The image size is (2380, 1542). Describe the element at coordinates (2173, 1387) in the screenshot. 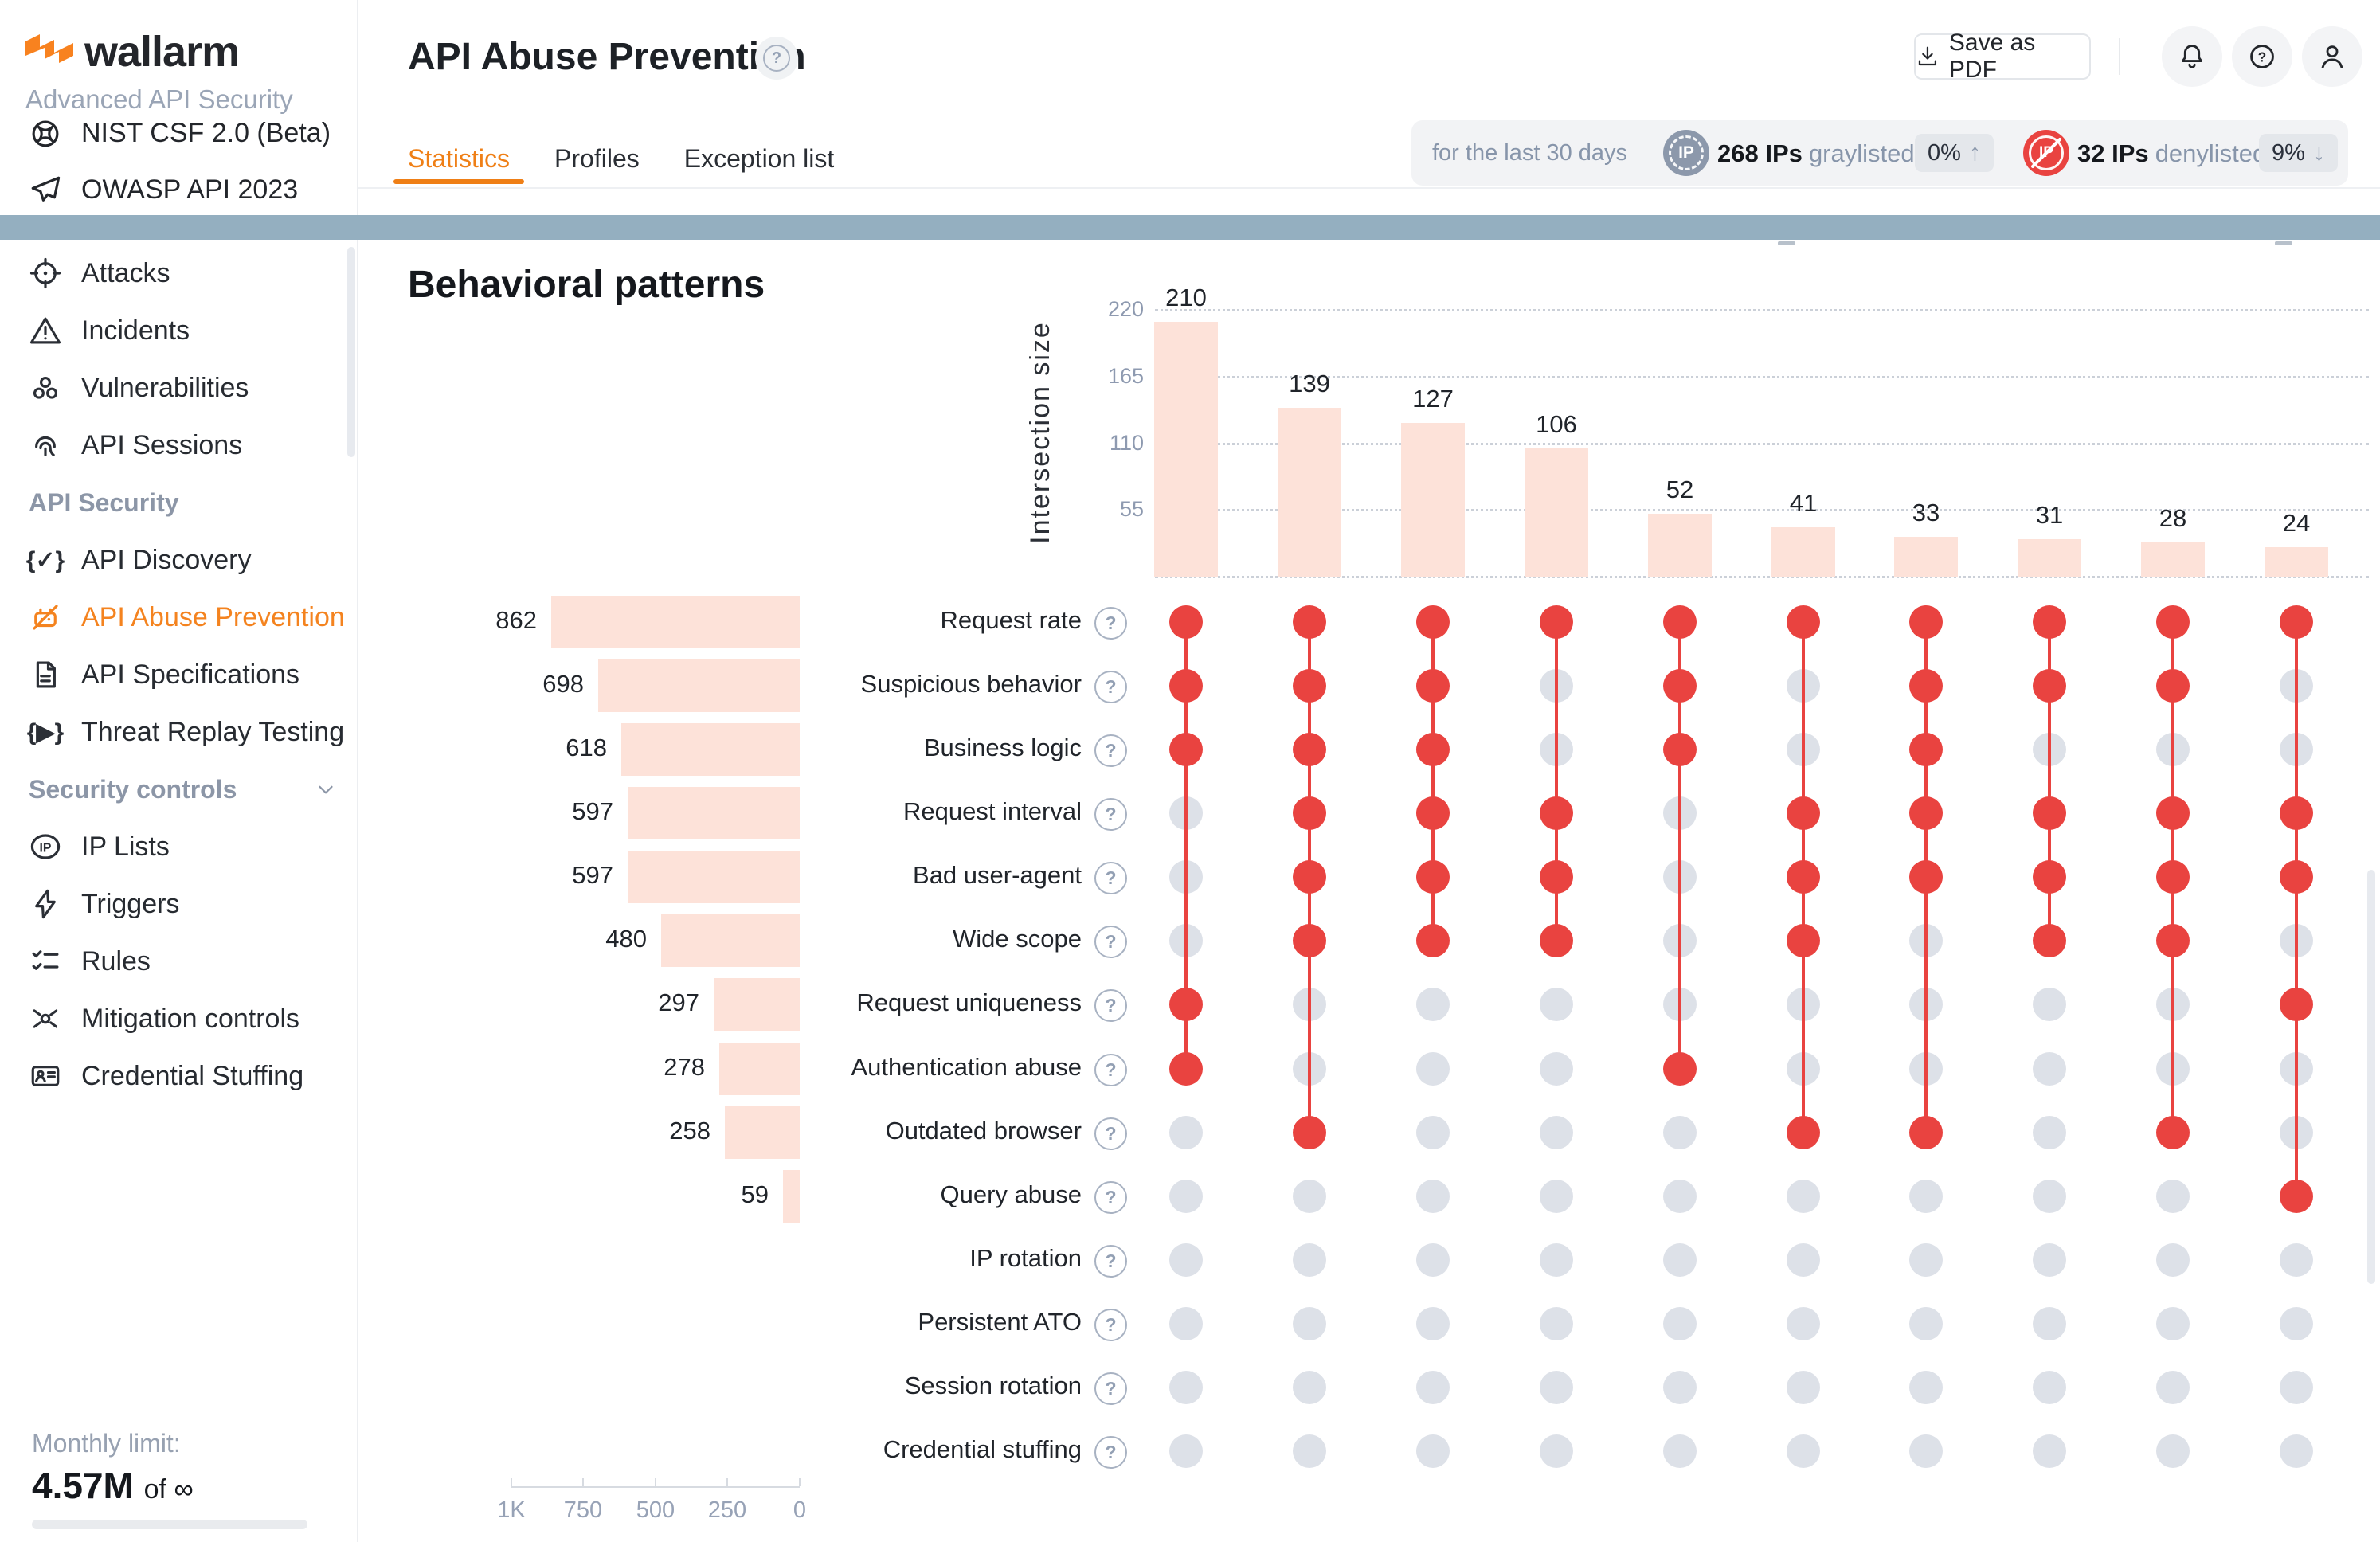

I see `matrix-dot-c9-r13` at that location.